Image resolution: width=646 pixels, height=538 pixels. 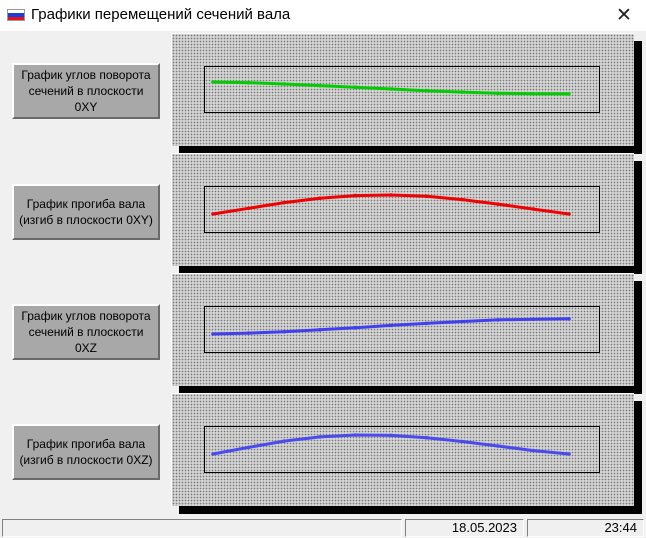 I want to click on status-bar: 18.05.2023 23:44, so click(x=323, y=527).